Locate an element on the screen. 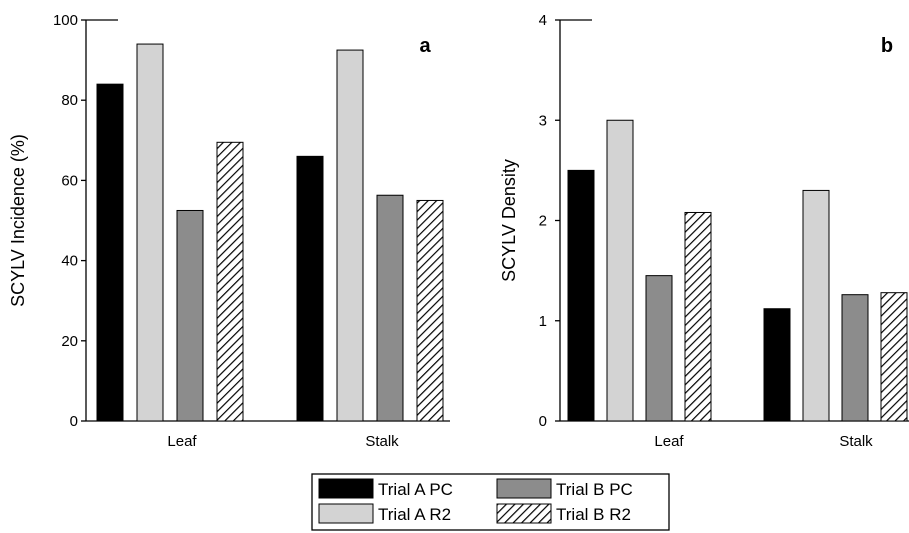 The height and width of the screenshot is (533, 909). y-tick-label: 1 is located at coordinates (543, 321).